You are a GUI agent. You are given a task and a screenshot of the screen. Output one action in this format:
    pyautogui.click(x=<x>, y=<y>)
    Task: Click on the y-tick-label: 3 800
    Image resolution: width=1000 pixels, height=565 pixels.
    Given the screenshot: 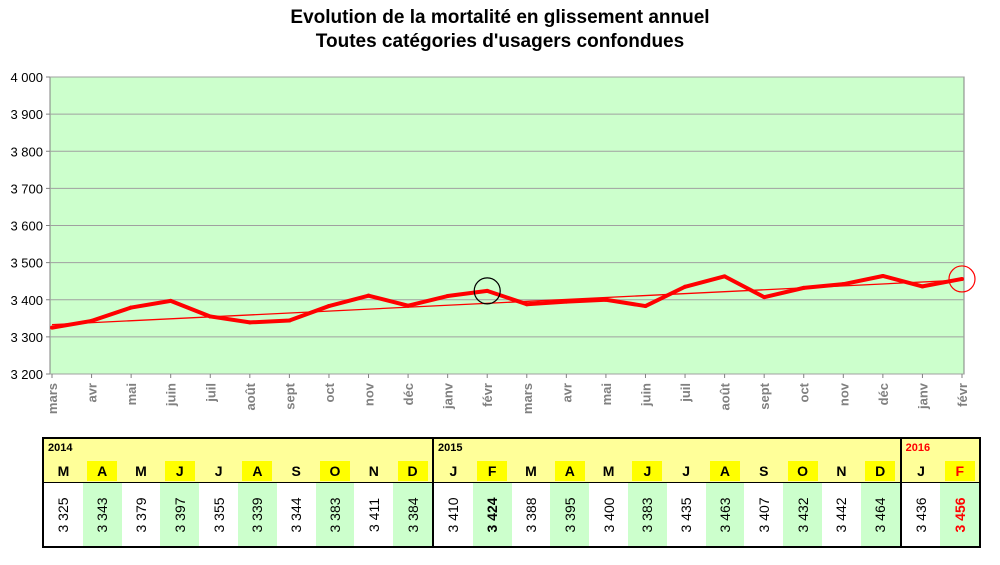 What is the action you would take?
    pyautogui.click(x=26, y=151)
    